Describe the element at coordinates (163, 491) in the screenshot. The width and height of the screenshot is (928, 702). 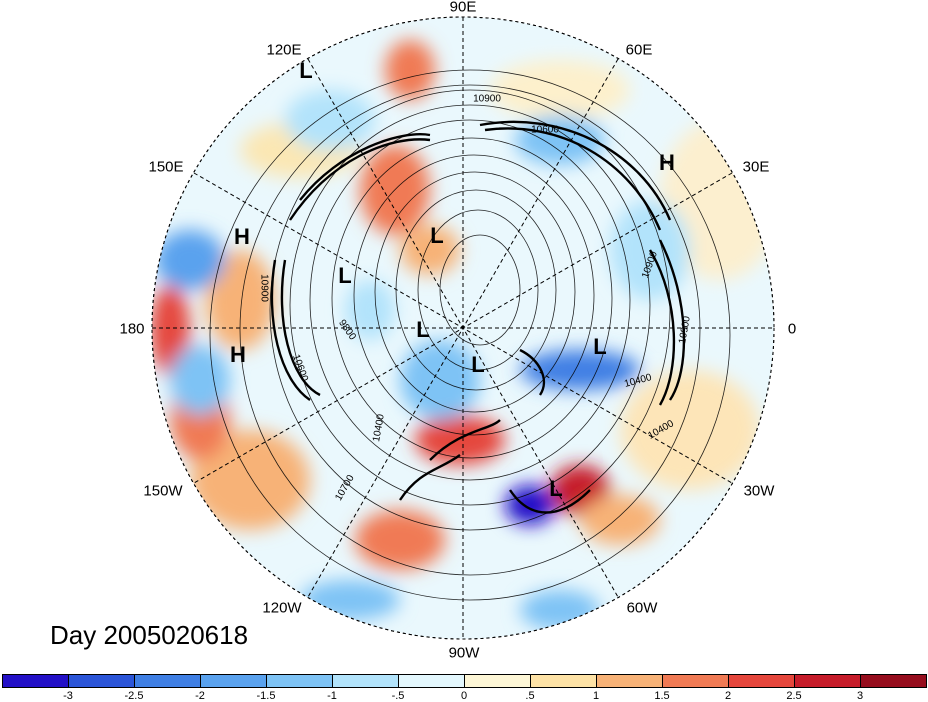
I see `lon-label-150w: 150W` at that location.